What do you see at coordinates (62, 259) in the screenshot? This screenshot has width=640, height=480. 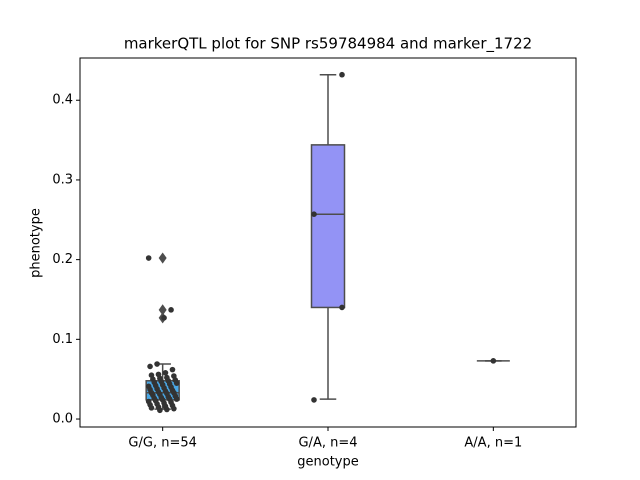 I see `y-tick-label: 0.2` at bounding box center [62, 259].